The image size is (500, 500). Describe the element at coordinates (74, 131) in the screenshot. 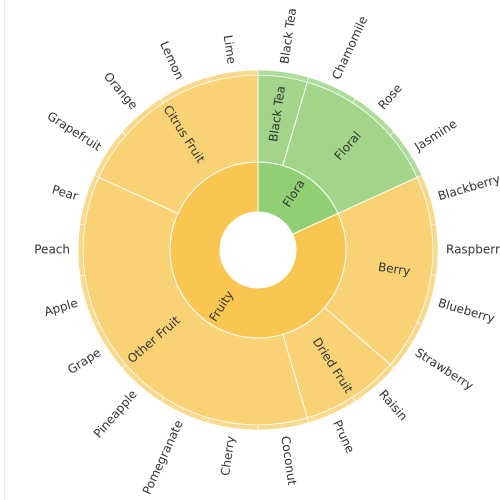

I see `leaf-label-grapefruit: Grapefruit` at that location.